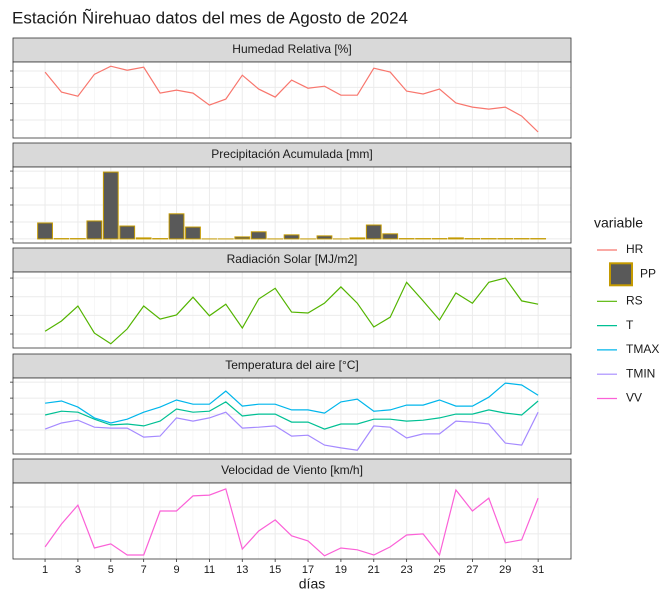 The width and height of the screenshot is (662, 594). I want to click on x-tick-label: 25, so click(439, 570).